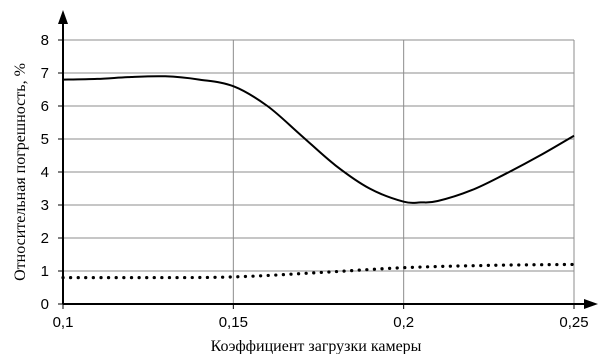 The height and width of the screenshot is (354, 598). I want to click on y-tick-label: 3, so click(45, 205).